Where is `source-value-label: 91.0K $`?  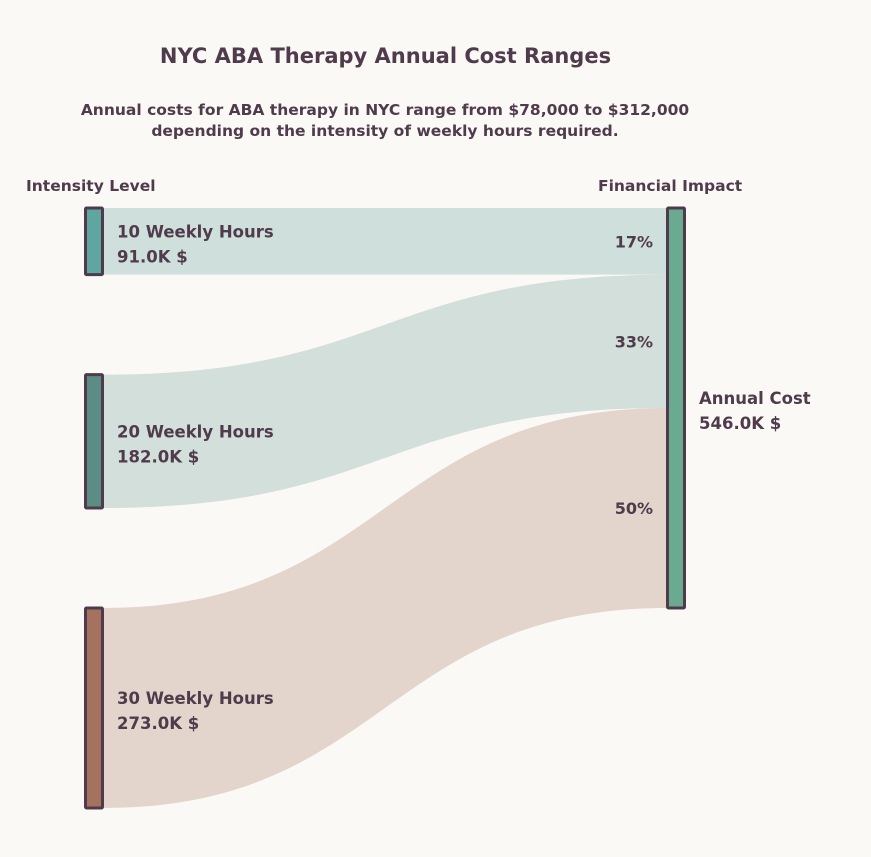 source-value-label: 91.0K $ is located at coordinates (152, 256).